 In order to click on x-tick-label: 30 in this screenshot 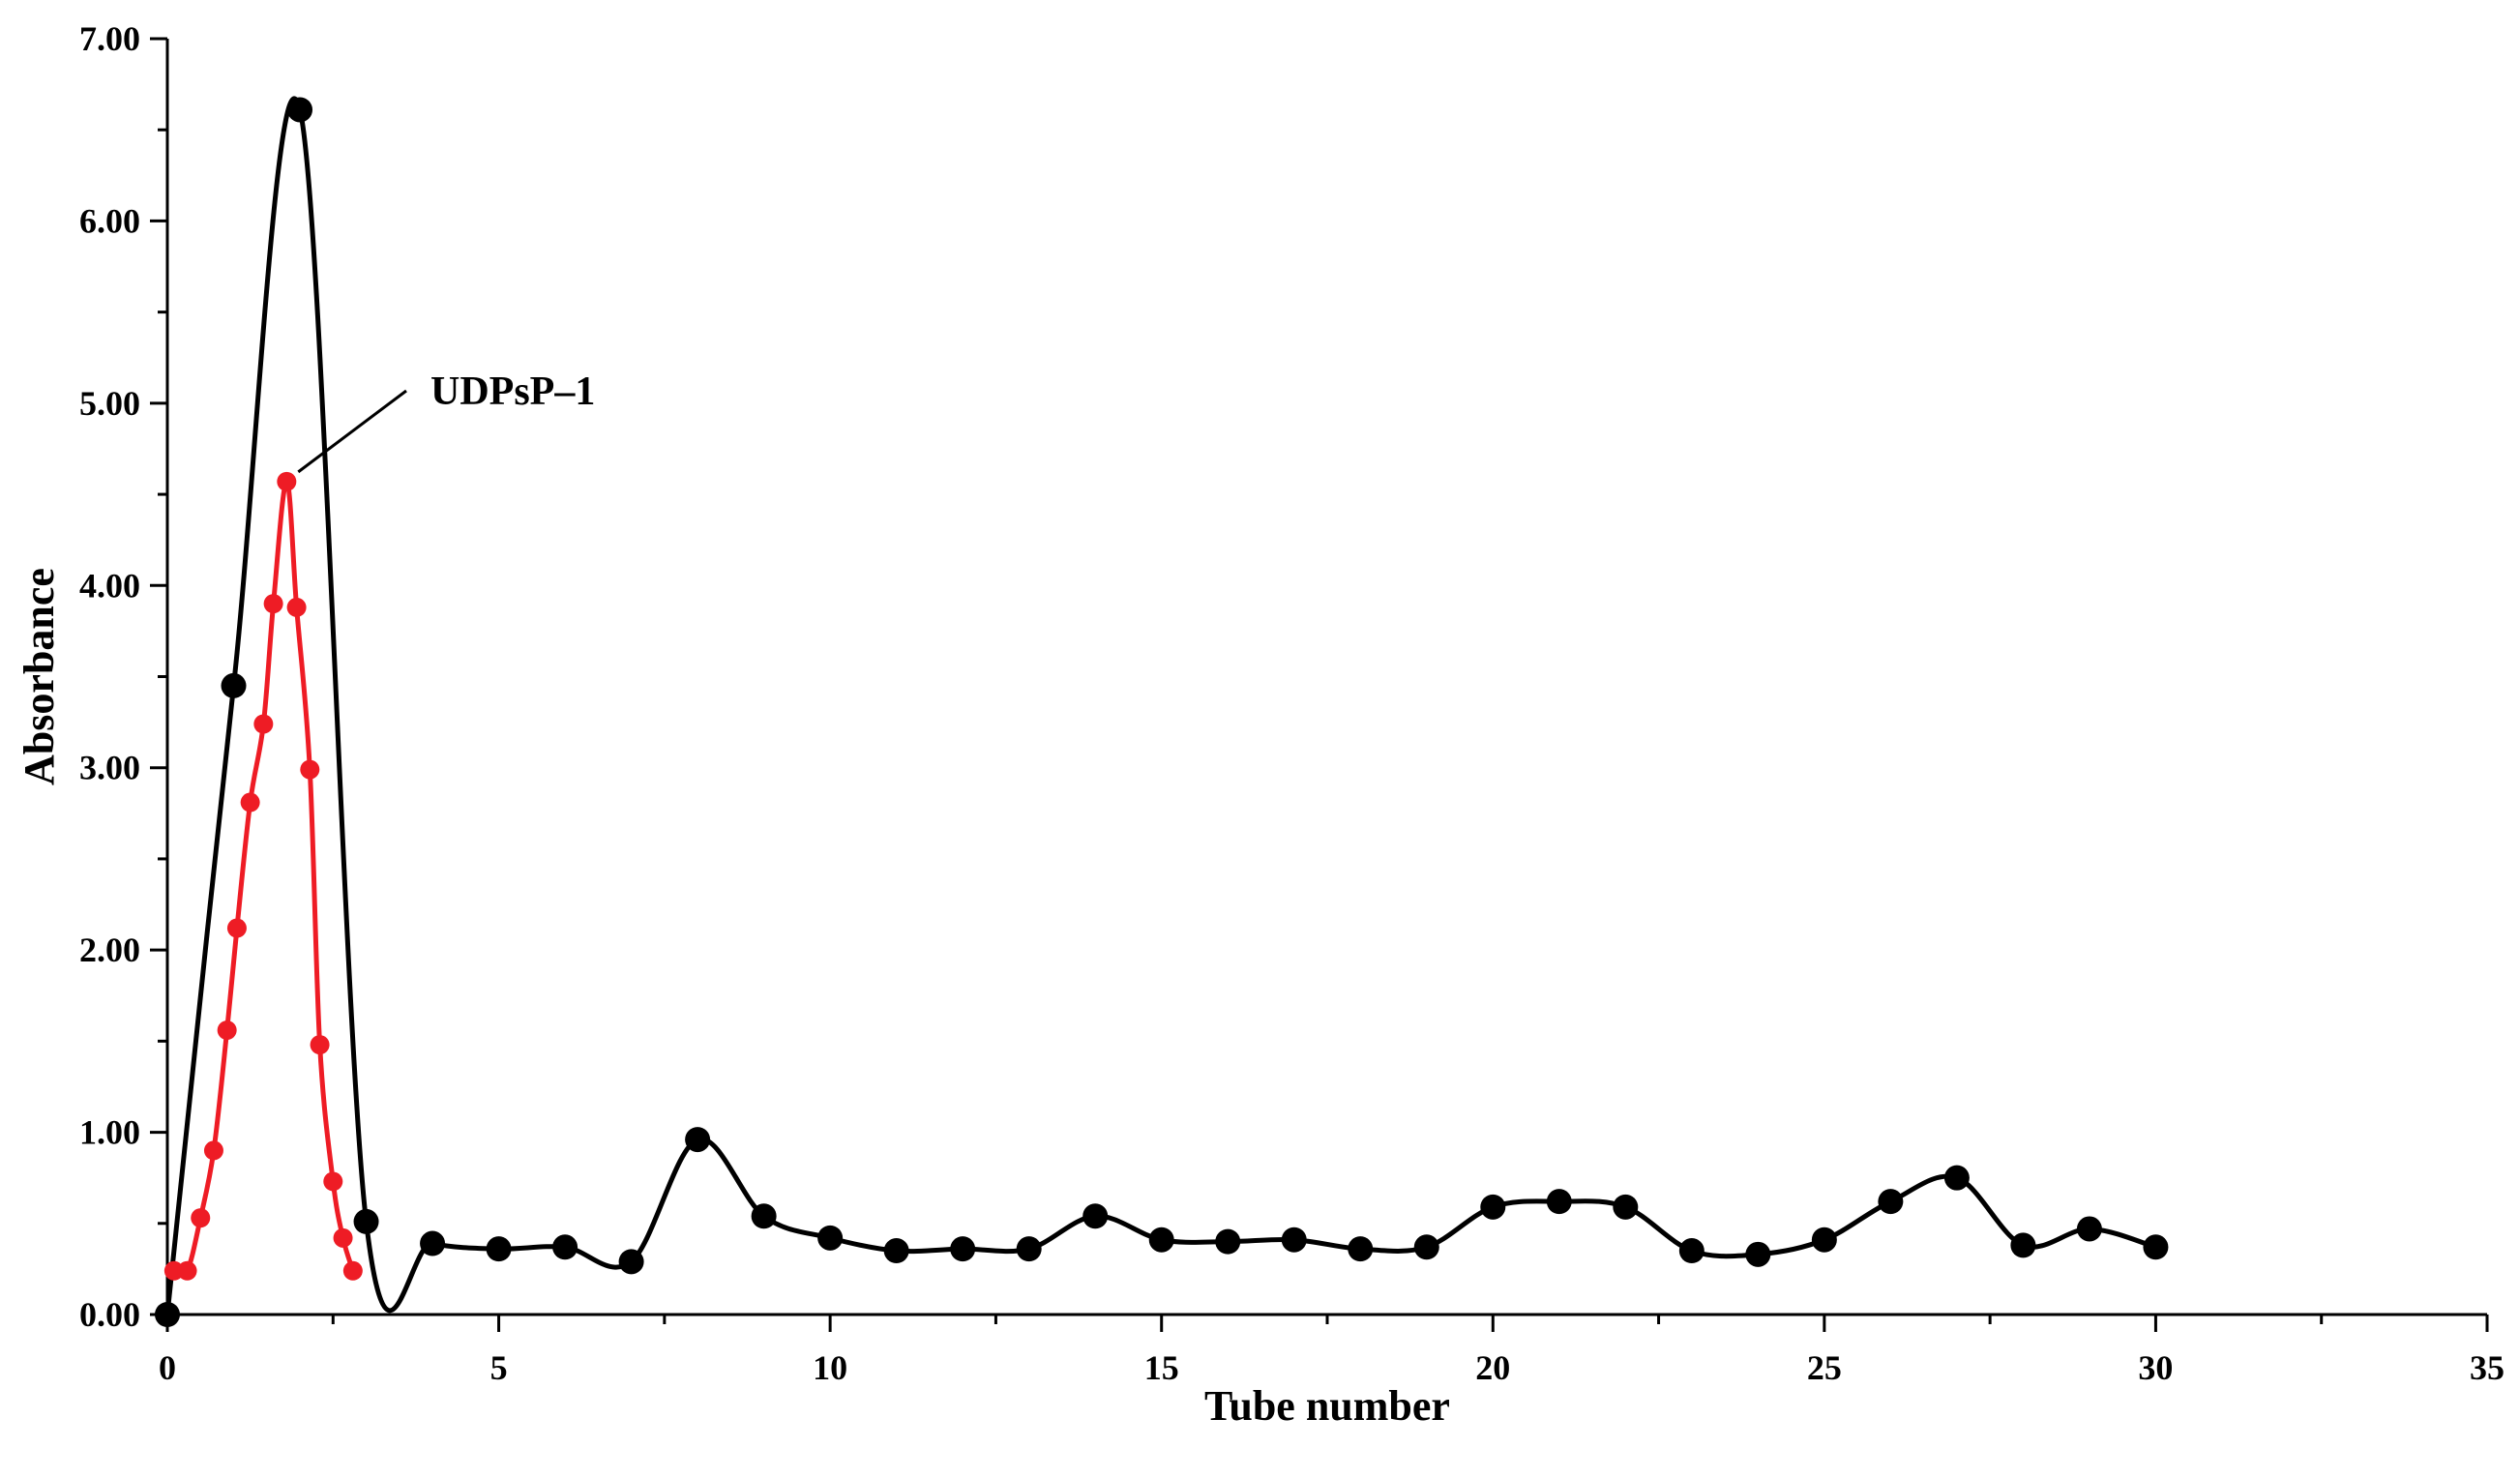, I will do `click(2155, 1367)`.